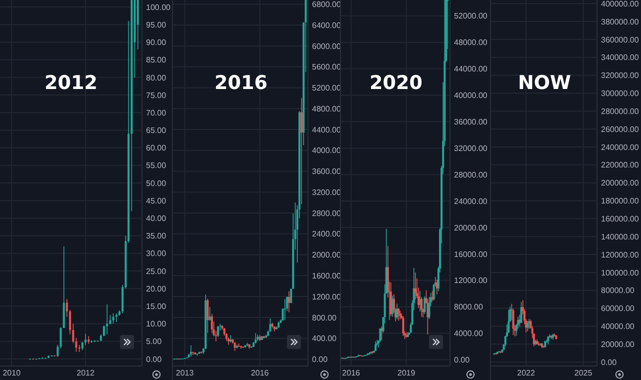 The height and width of the screenshot is (380, 641). Describe the element at coordinates (620, 93) in the screenshot. I see `y-tick-label: 300000.00` at that location.